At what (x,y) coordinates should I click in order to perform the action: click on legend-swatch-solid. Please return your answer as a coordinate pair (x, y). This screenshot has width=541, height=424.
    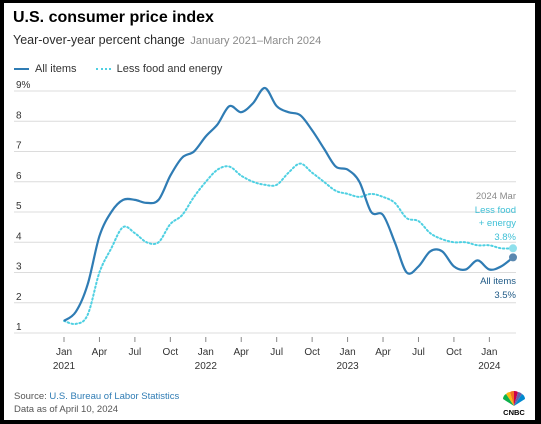
    Looking at the image, I should click on (21, 69).